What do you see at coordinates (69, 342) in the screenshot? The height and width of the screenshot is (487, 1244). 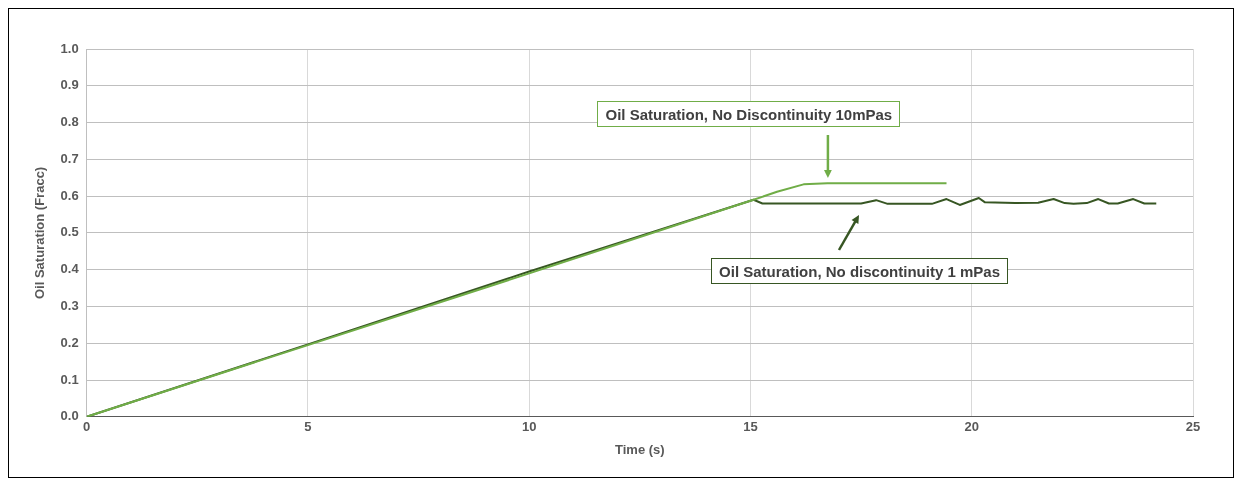 I see `y-tick-label: 0.2` at bounding box center [69, 342].